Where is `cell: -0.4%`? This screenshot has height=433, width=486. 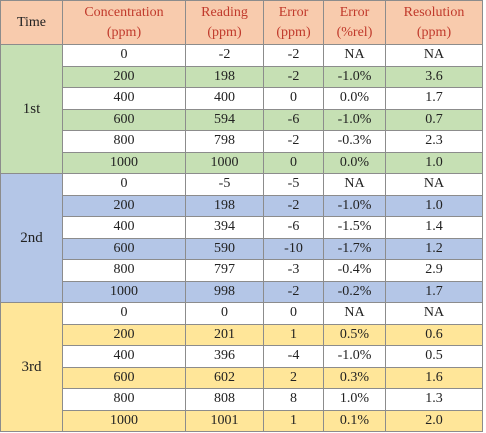
cell: -0.4% is located at coordinates (354, 270).